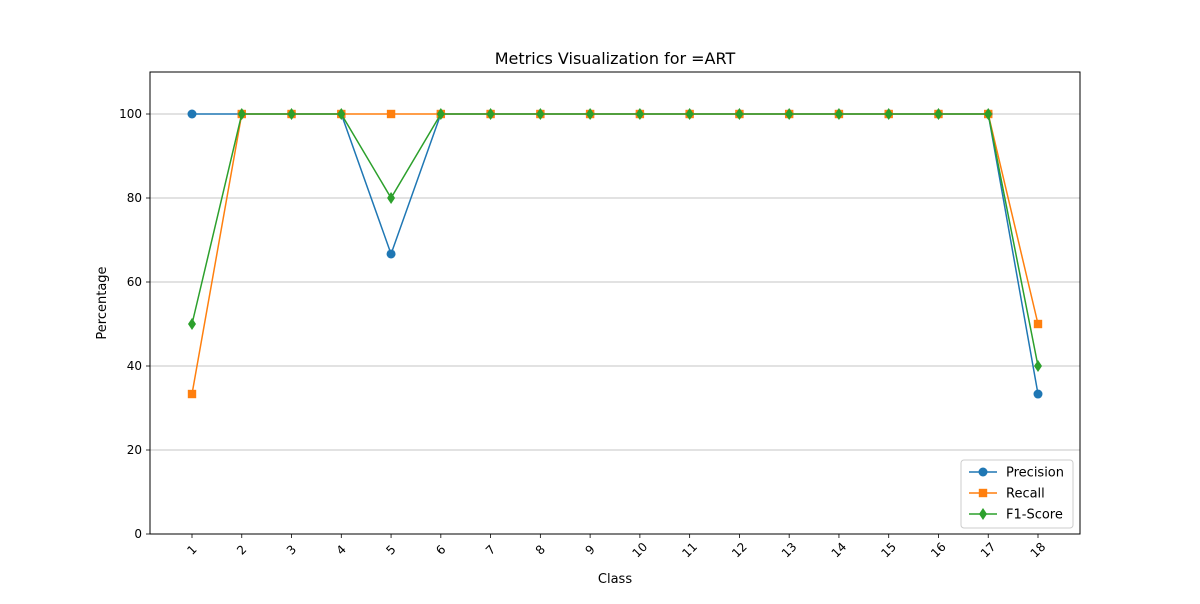  What do you see at coordinates (615, 58) in the screenshot?
I see `chart-title: Metrics Visualization for =ART` at bounding box center [615, 58].